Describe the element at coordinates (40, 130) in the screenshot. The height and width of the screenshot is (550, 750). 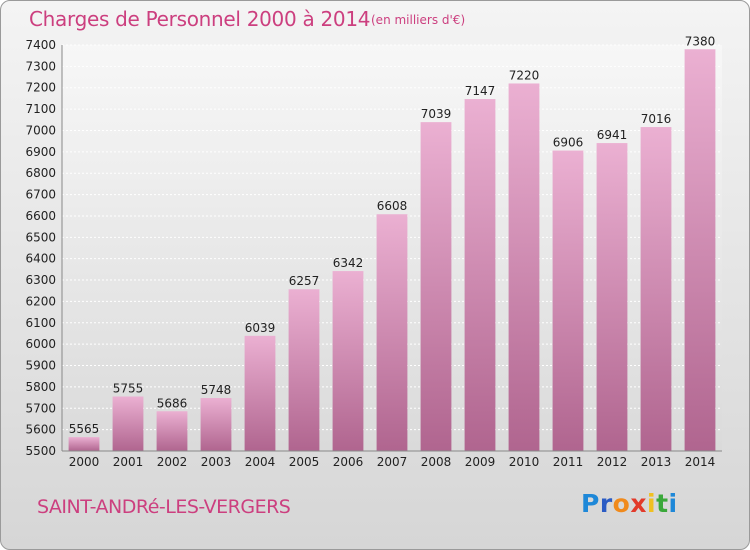
I see `y-tick-label: 7000` at that location.